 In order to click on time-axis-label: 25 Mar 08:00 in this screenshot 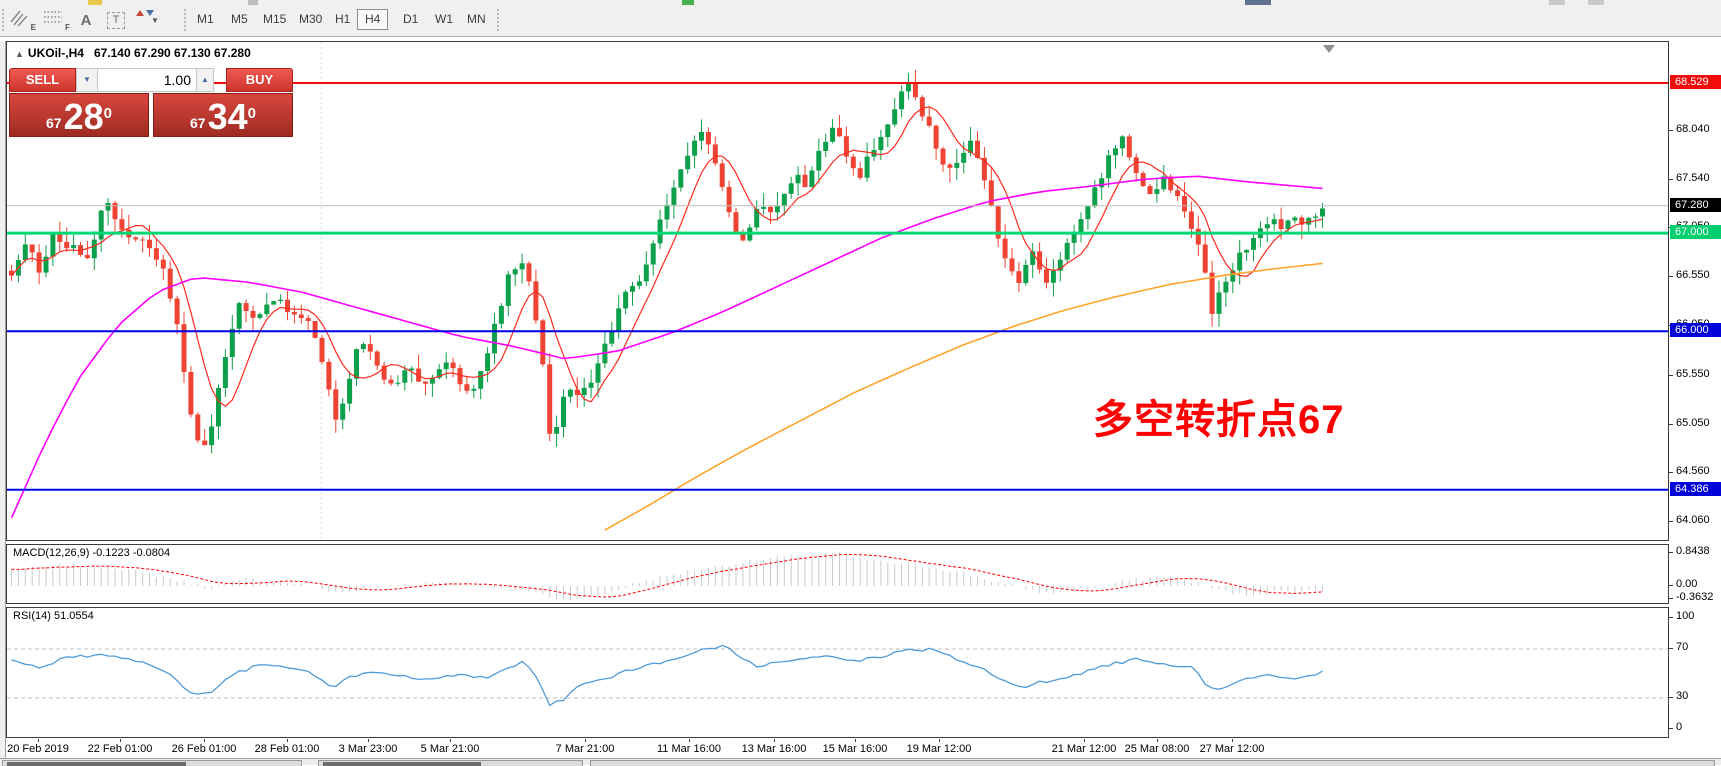, I will do `click(1157, 749)`.